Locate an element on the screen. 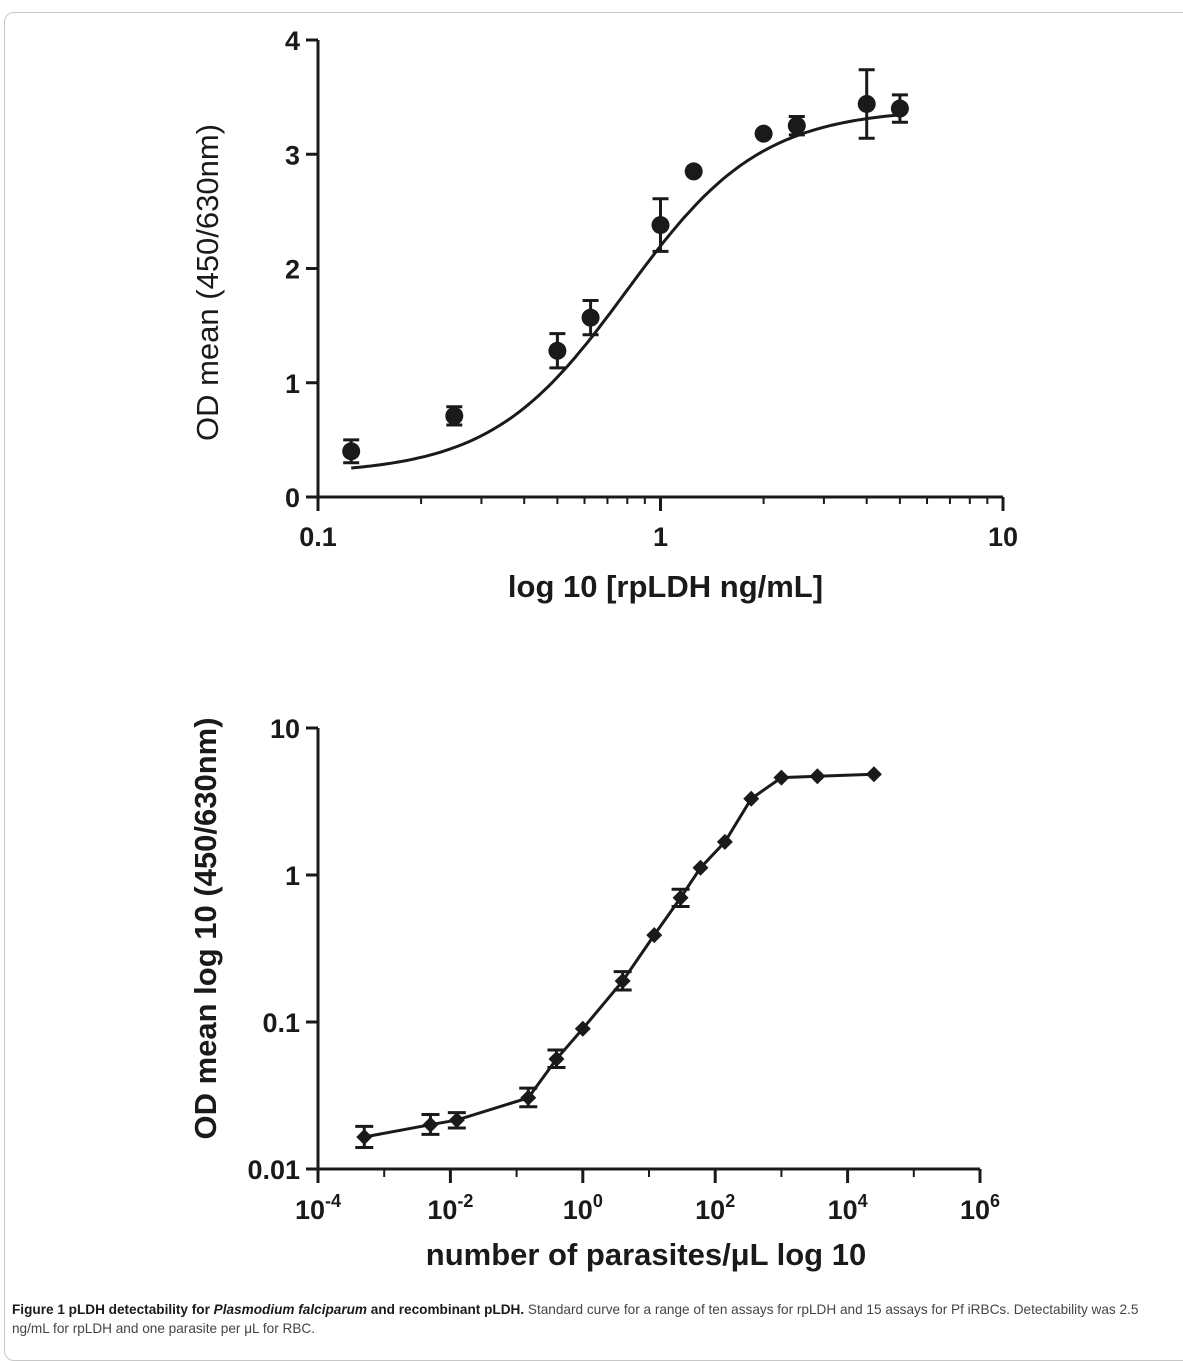  x-tick-label: 10⁴ is located at coordinates (848, 1208).